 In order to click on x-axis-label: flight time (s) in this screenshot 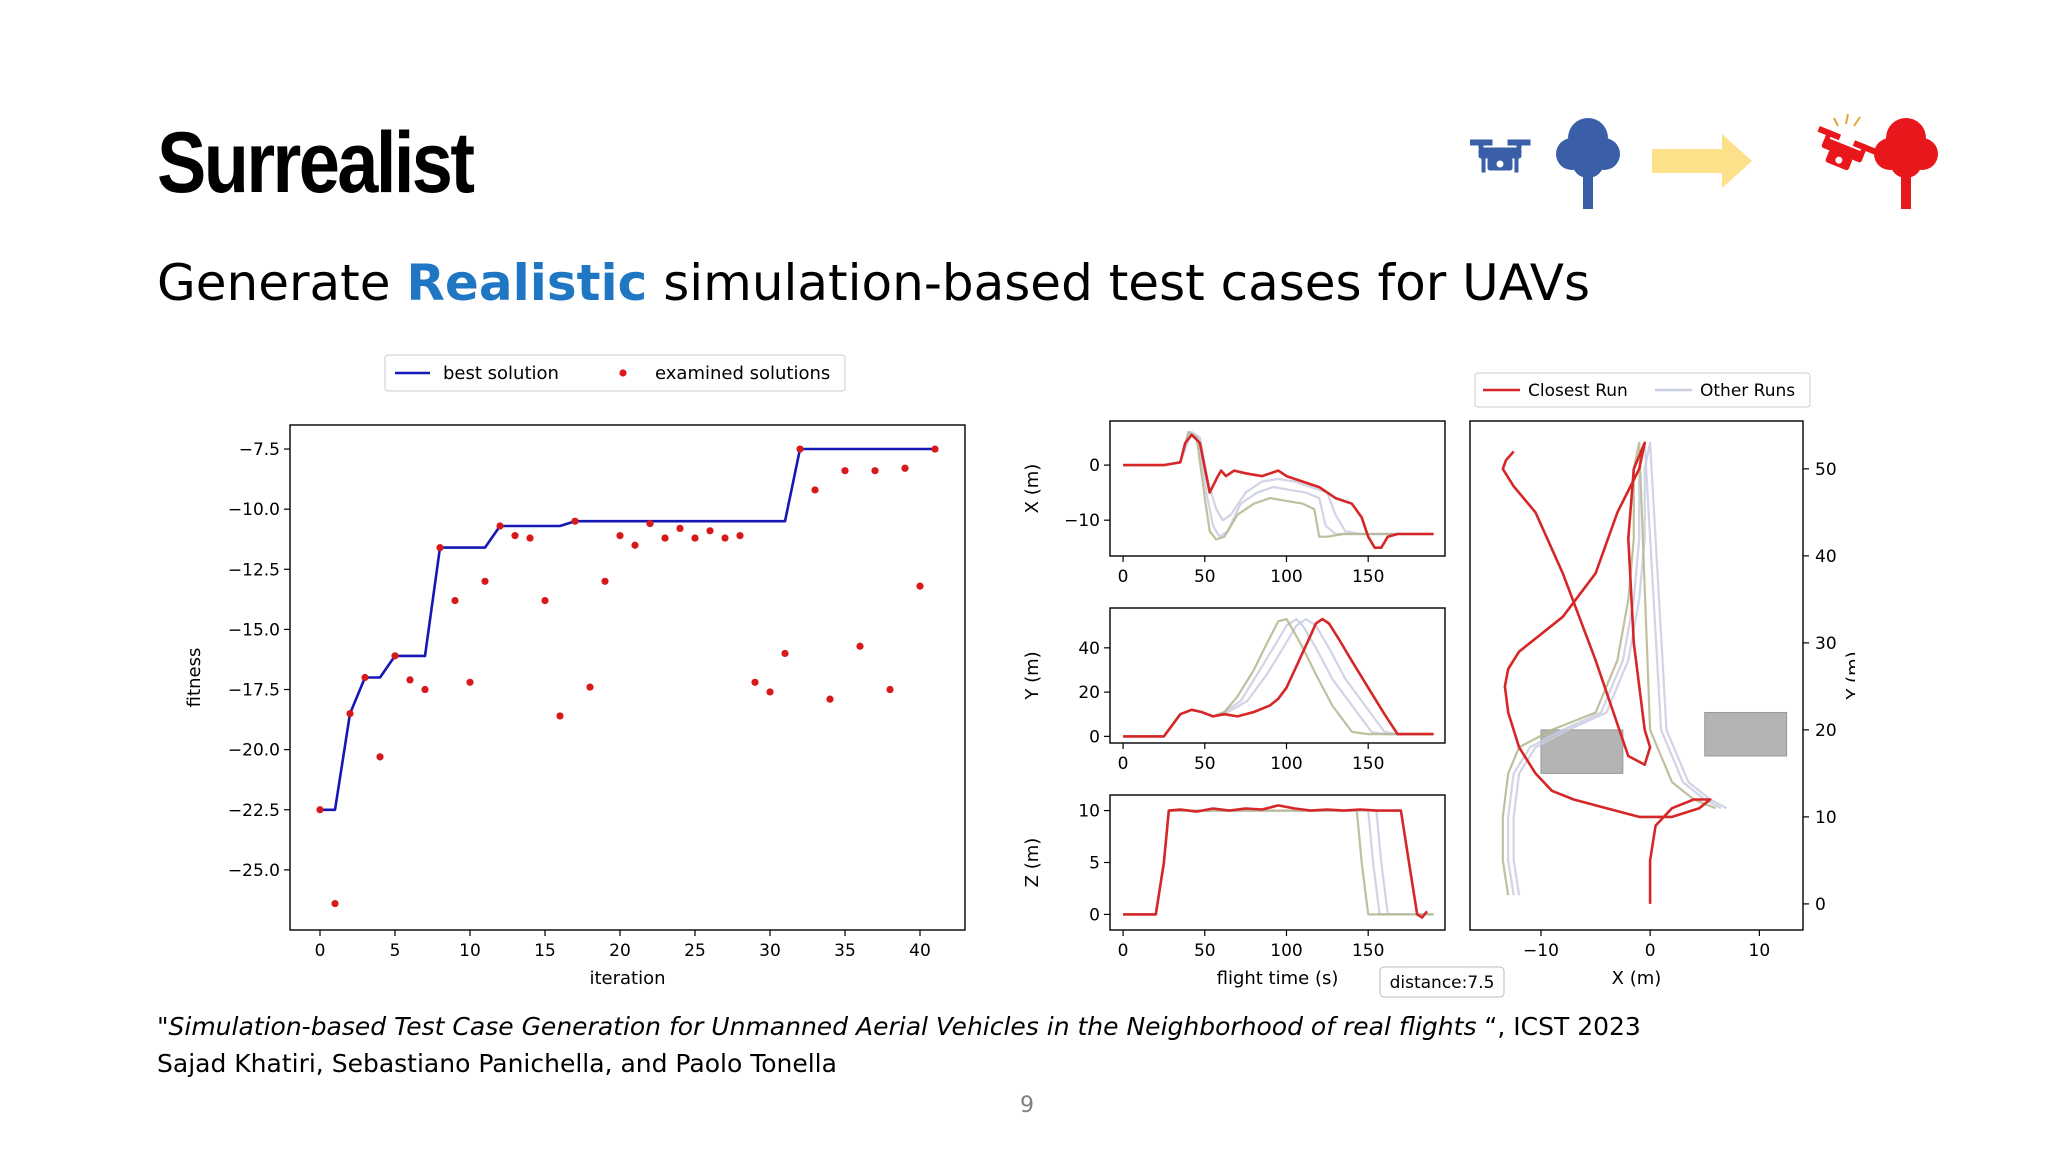, I will do `click(1278, 978)`.